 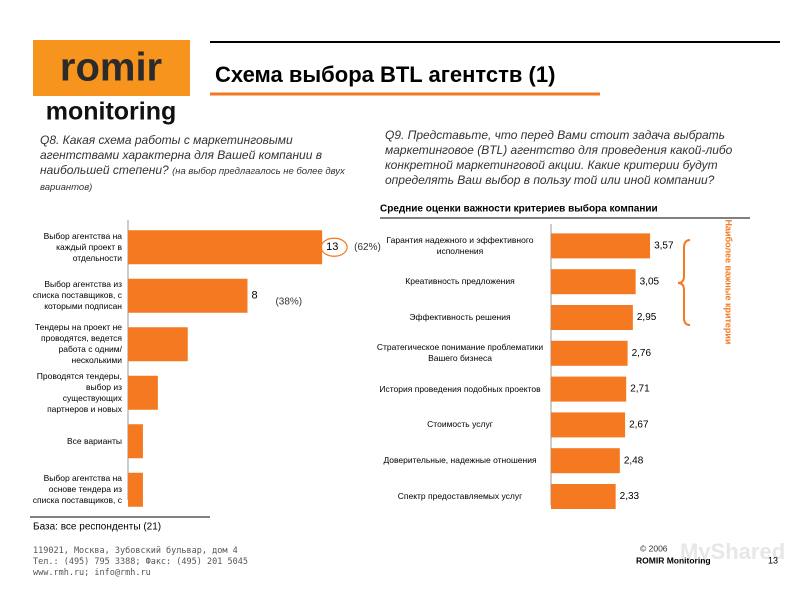 I want to click on value-label: 8, so click(x=254, y=296).